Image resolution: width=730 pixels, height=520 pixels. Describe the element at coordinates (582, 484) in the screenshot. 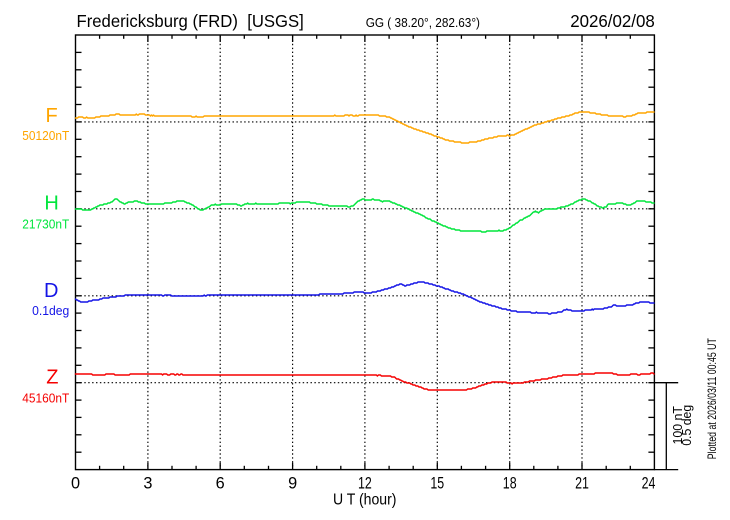

I see `svg-text: 21` at that location.